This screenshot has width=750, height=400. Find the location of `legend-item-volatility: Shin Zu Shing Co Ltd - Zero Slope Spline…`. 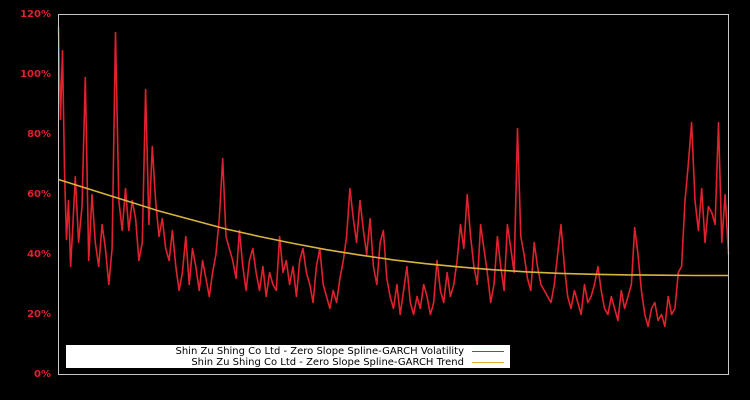

legend-item-volatility: Shin Zu Shing Co Ltd - Zero Slope Spline… is located at coordinates (343, 351).